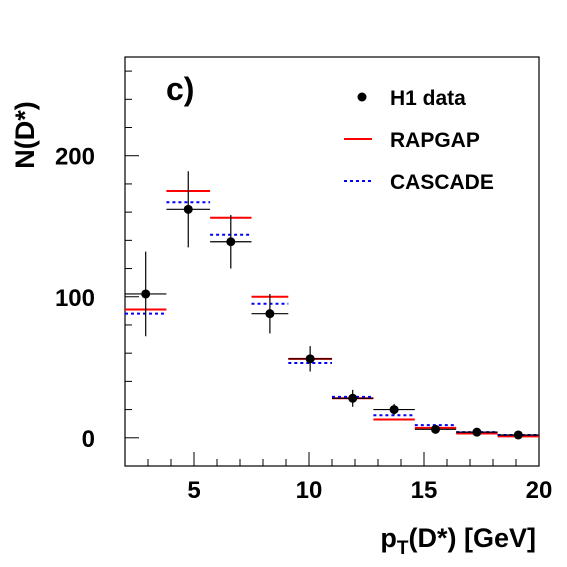 The width and height of the screenshot is (567, 567). What do you see at coordinates (193, 490) in the screenshot?
I see `x-tick-label: 5` at bounding box center [193, 490].